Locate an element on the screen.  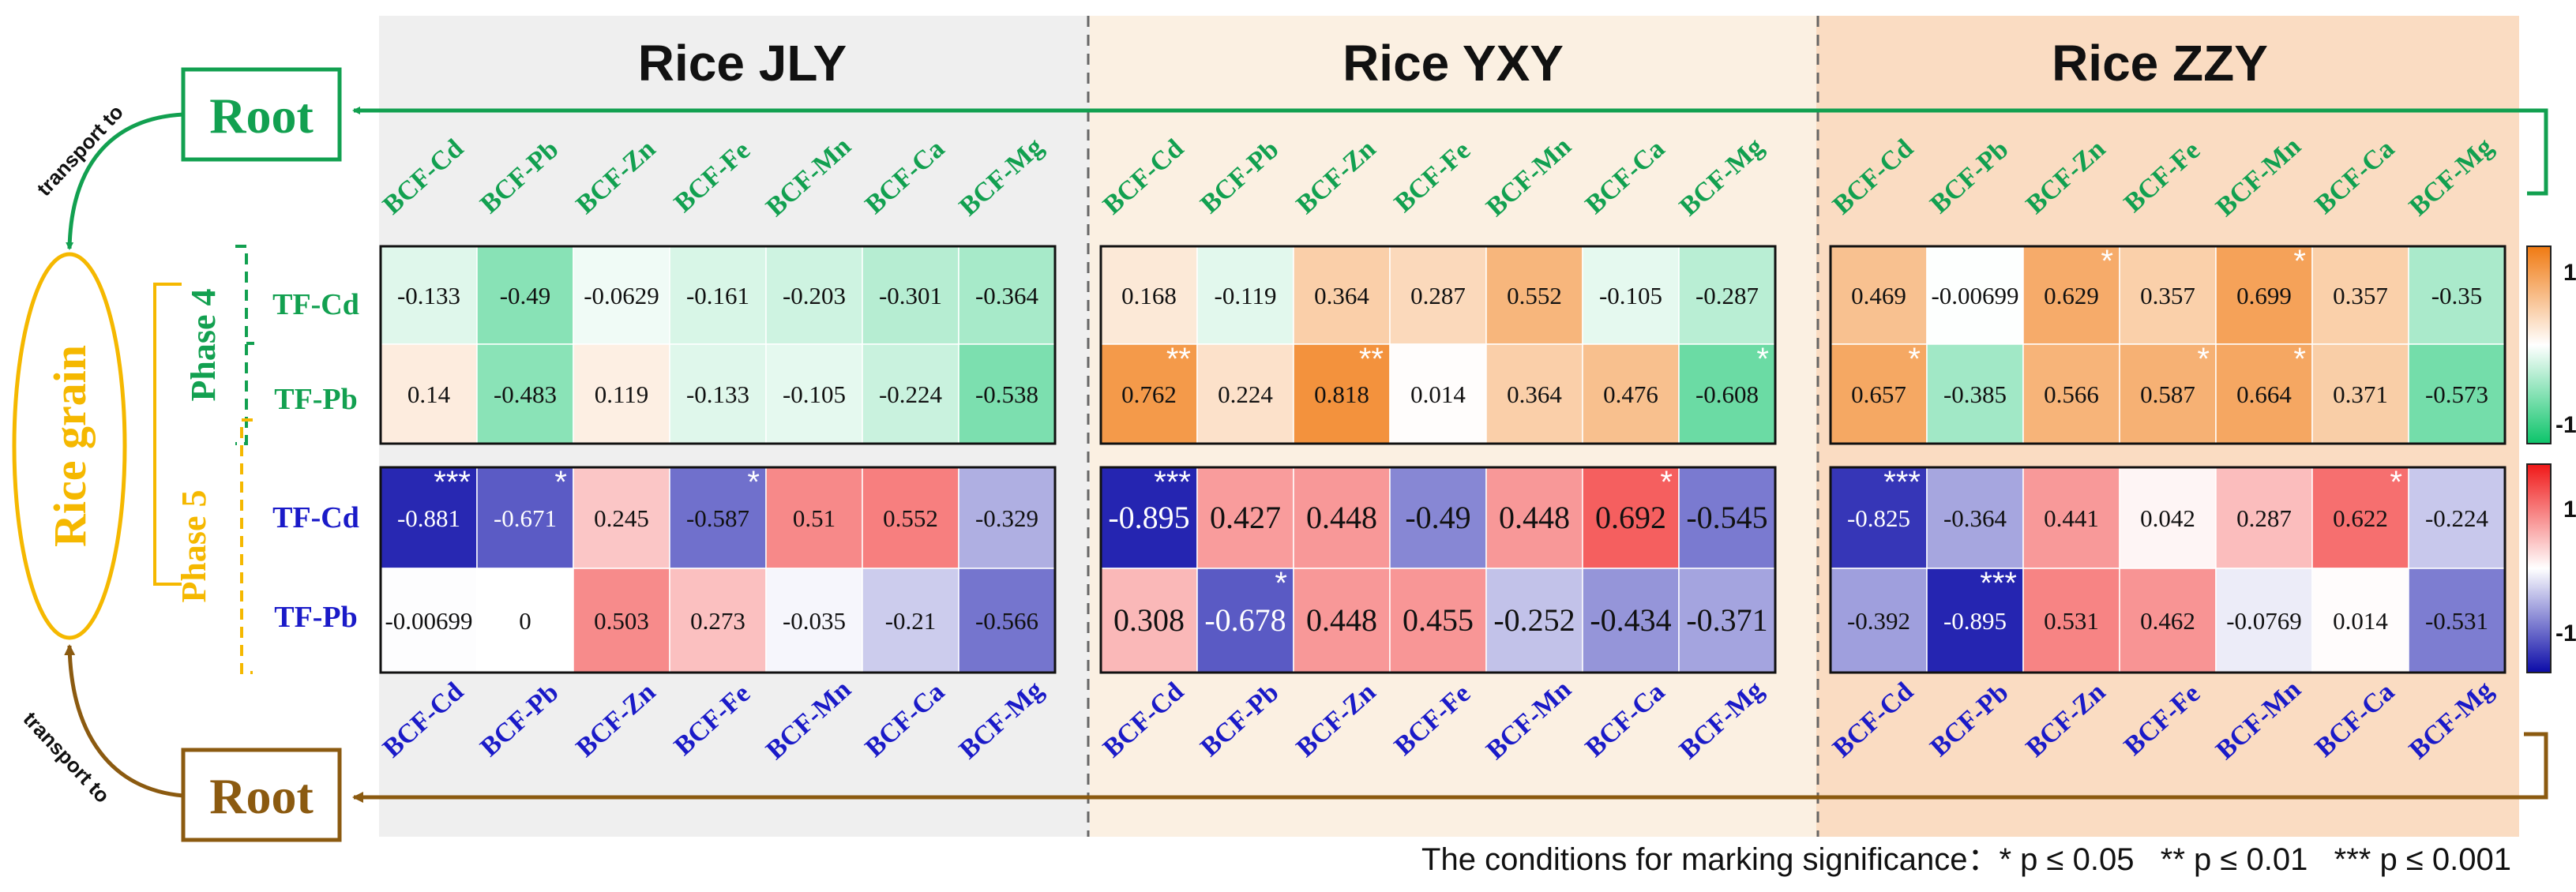
significance-mark: ** is located at coordinates (1178, 359).